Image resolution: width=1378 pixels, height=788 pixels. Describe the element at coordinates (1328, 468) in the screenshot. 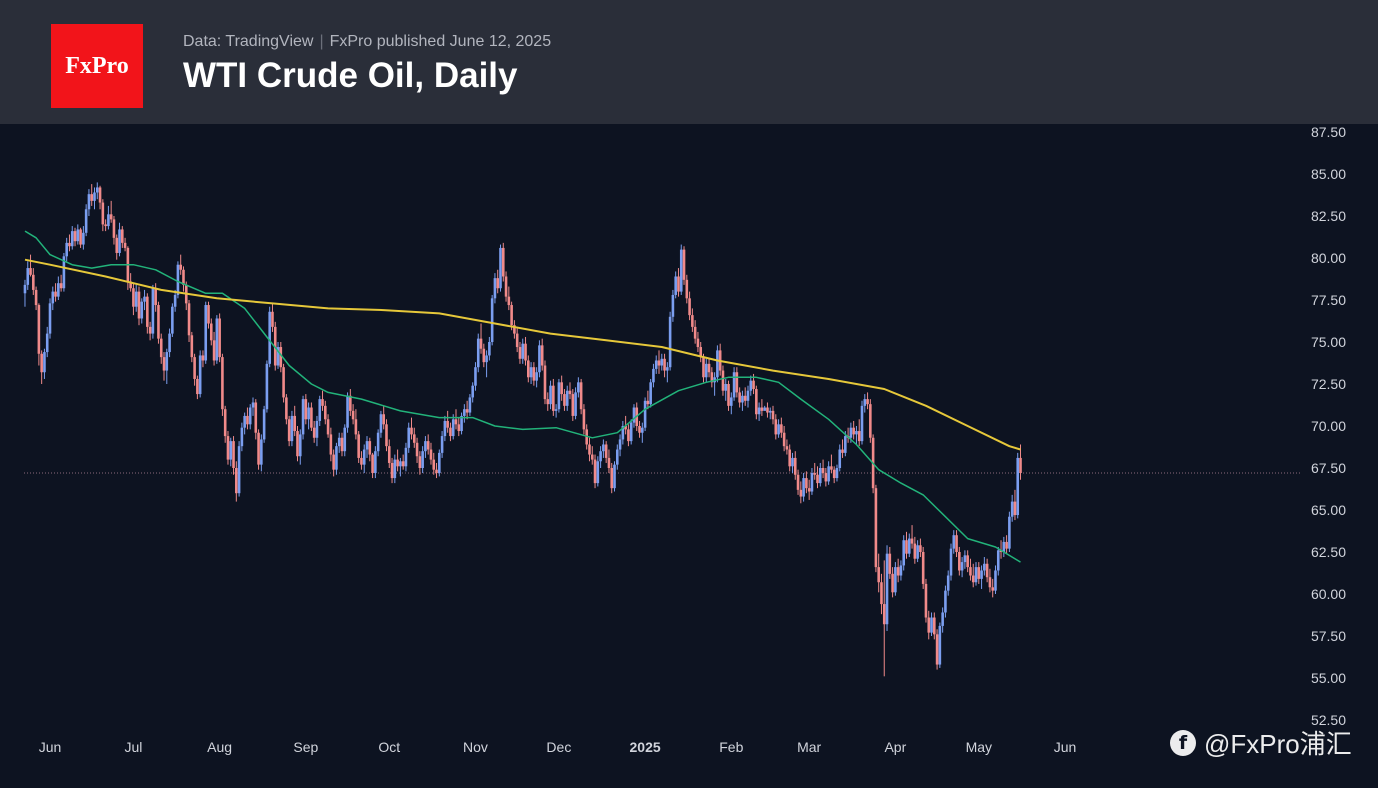

I see `y-tick-label: 67.50` at that location.